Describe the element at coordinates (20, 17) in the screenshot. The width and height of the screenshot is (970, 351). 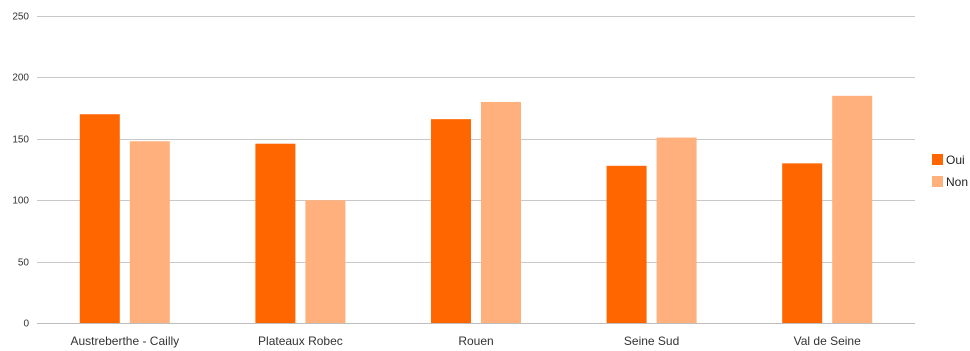
I see `y-tick-label: 250` at that location.